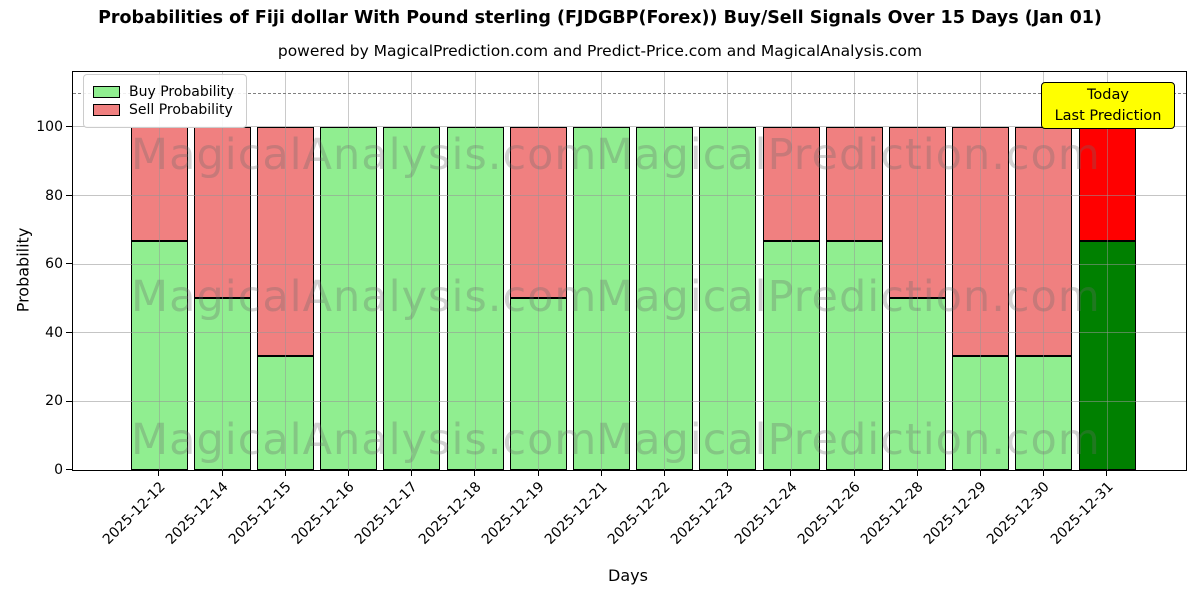  I want to click on y-tick-label: 60, so click(54, 264).